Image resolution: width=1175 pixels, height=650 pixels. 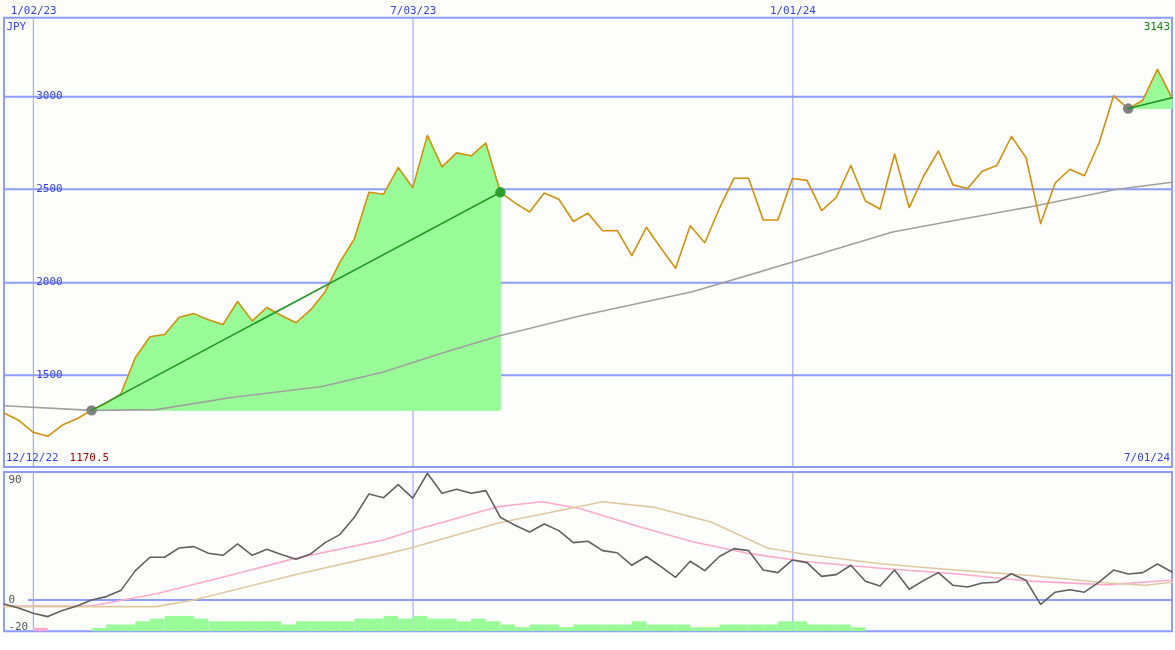 I want to click on y-tick-label: 1500, so click(x=49, y=375).